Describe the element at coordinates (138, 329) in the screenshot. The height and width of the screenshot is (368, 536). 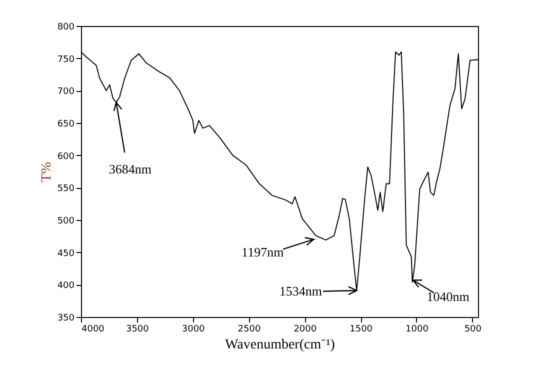
I see `x-tick-label: 3500` at that location.